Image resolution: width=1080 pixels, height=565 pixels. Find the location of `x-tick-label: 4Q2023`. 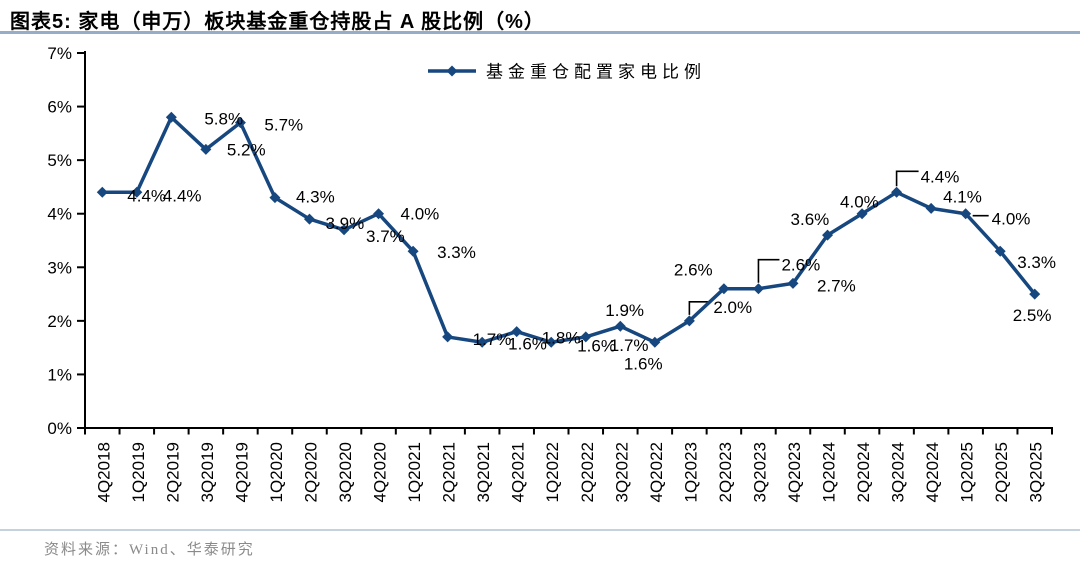

x-tick-label: 4Q2023 is located at coordinates (794, 472).